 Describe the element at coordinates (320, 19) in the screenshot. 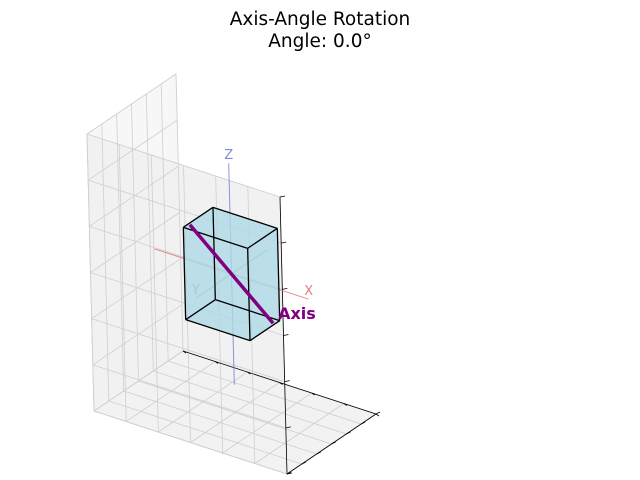

I see `chart-title: Axis-Angle Rotation` at that location.